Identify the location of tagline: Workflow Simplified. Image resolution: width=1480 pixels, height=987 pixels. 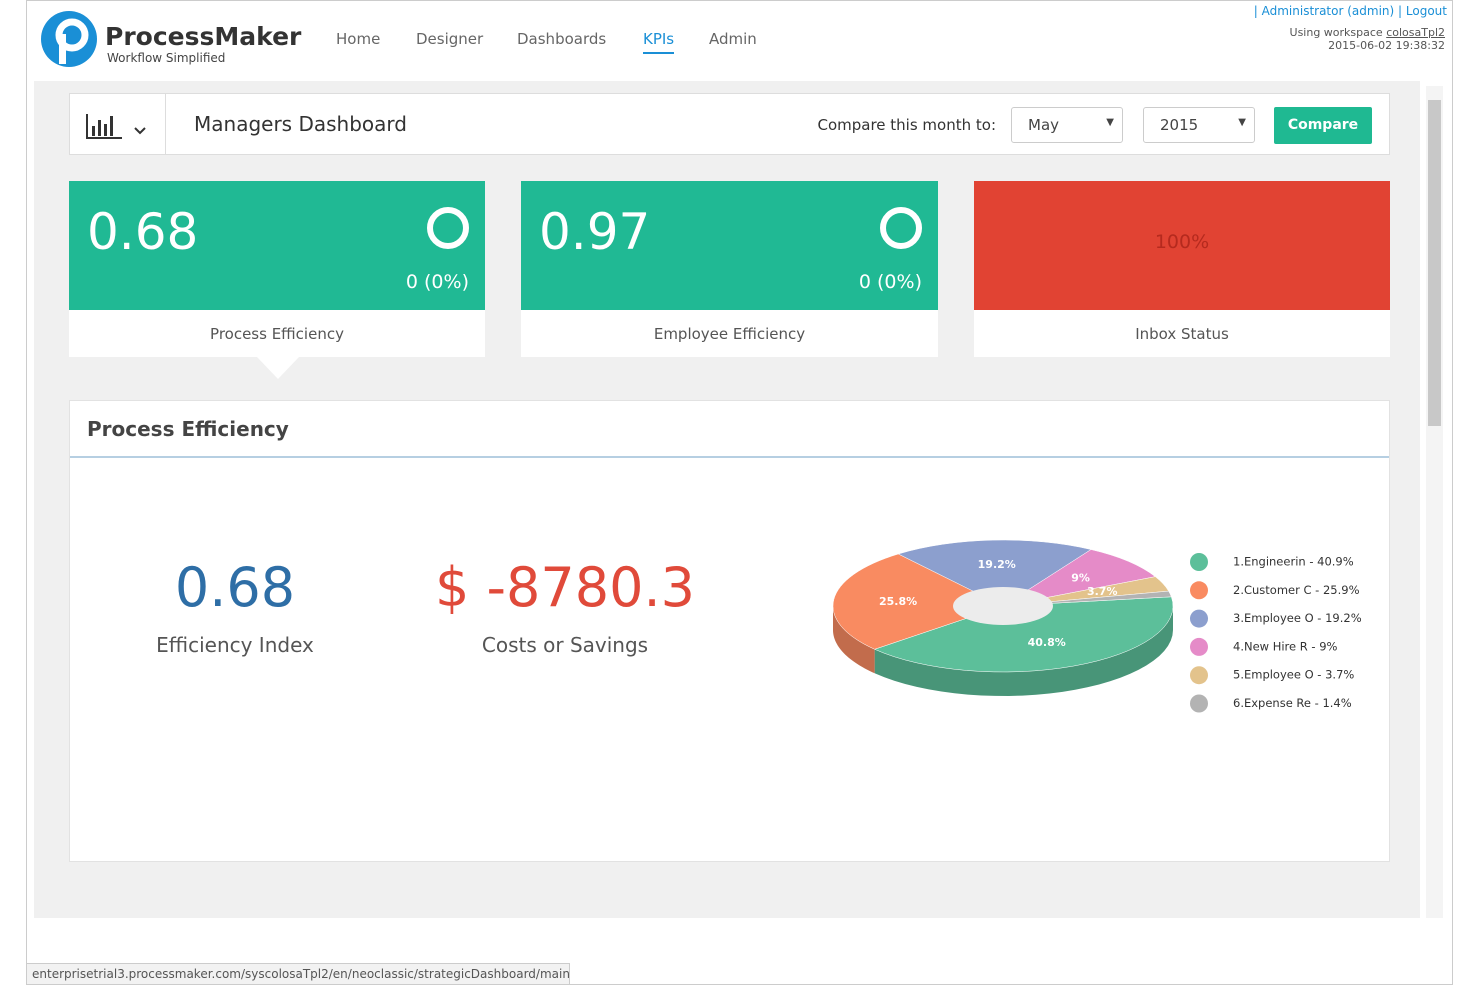
(166, 58).